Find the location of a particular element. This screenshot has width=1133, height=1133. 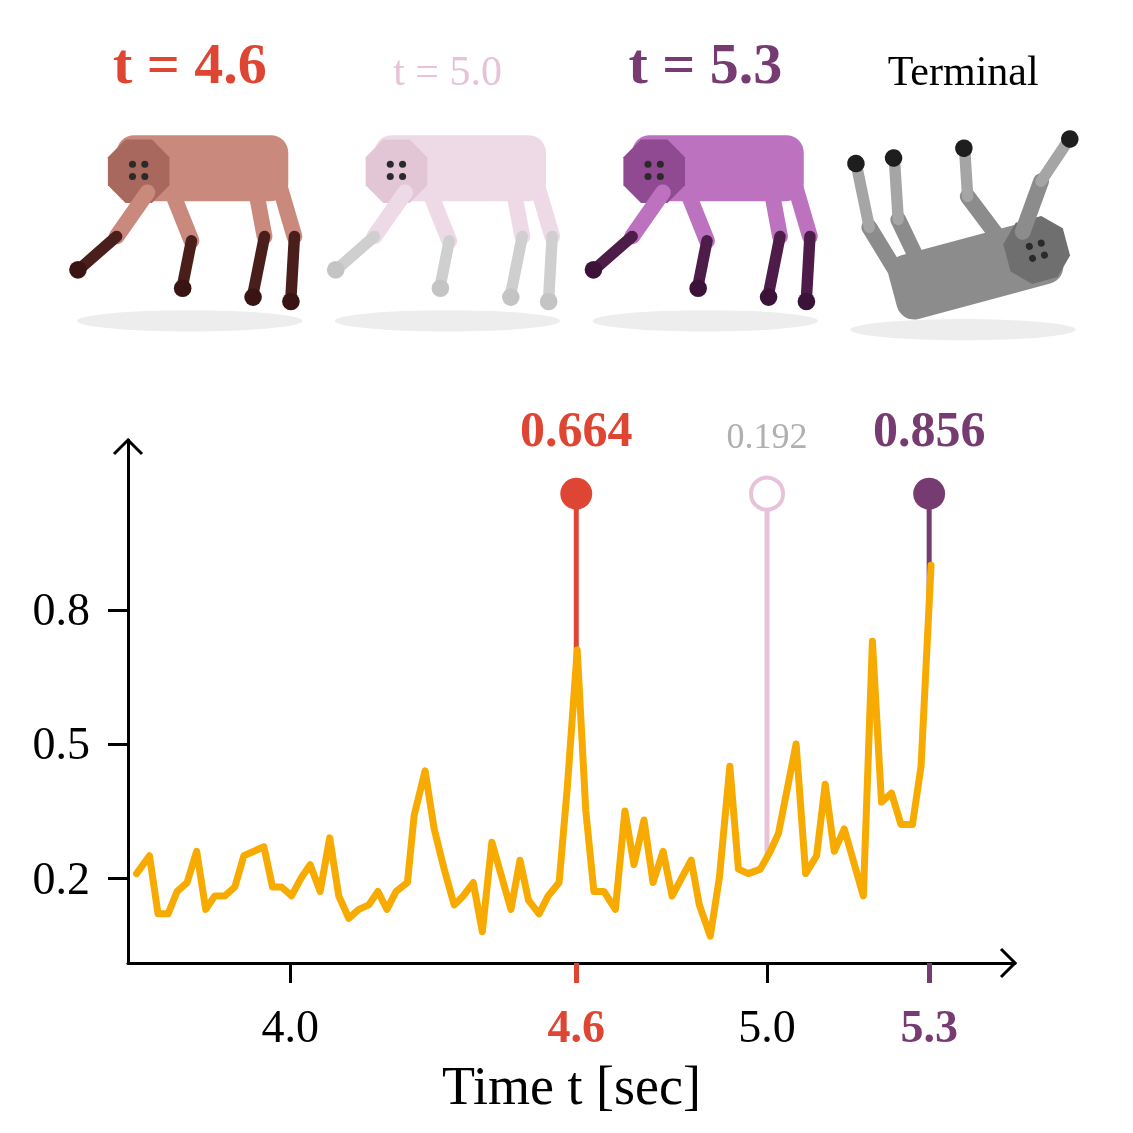

y-tick-label: 0.2 is located at coordinates (61, 878).